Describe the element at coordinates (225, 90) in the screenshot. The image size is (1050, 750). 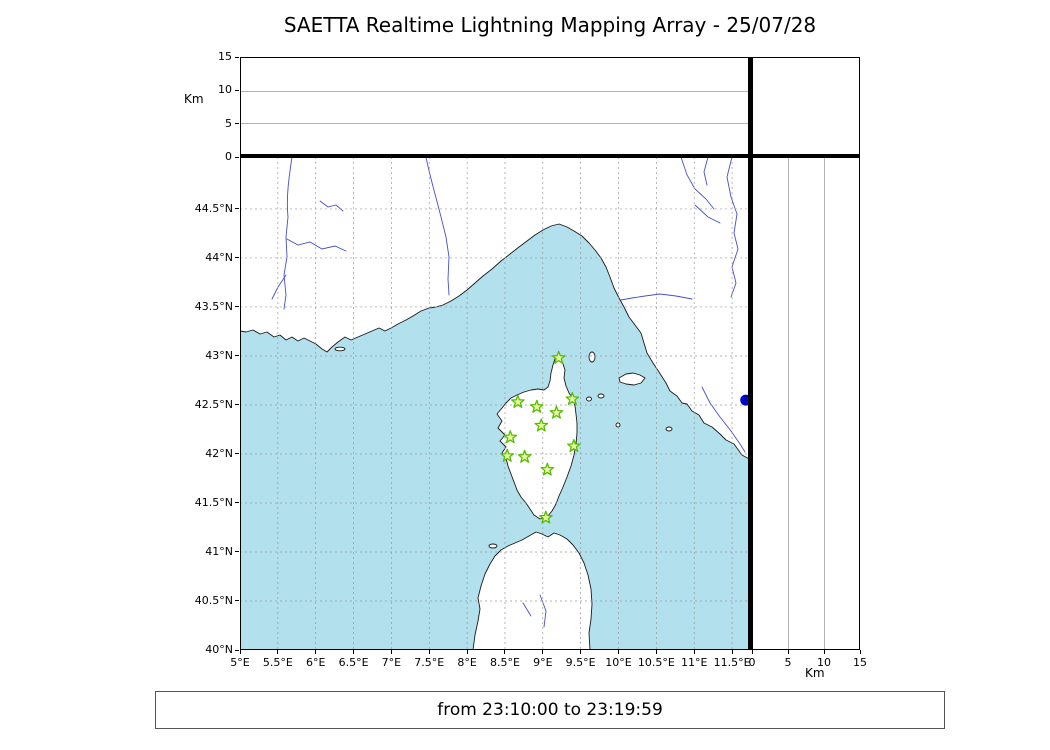
I see `alt-tick-label-top: 10` at that location.